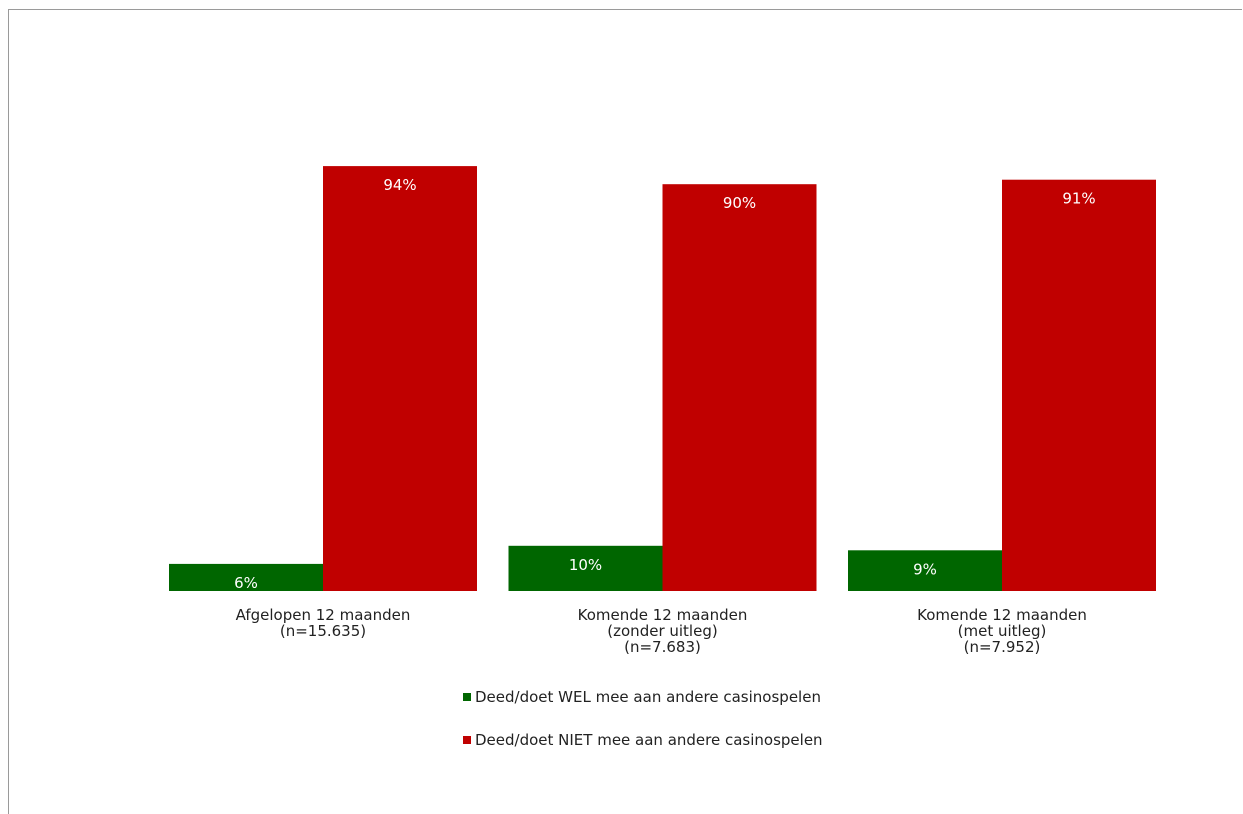  I want to click on category-label-line: (met uitleg), so click(1002, 631).